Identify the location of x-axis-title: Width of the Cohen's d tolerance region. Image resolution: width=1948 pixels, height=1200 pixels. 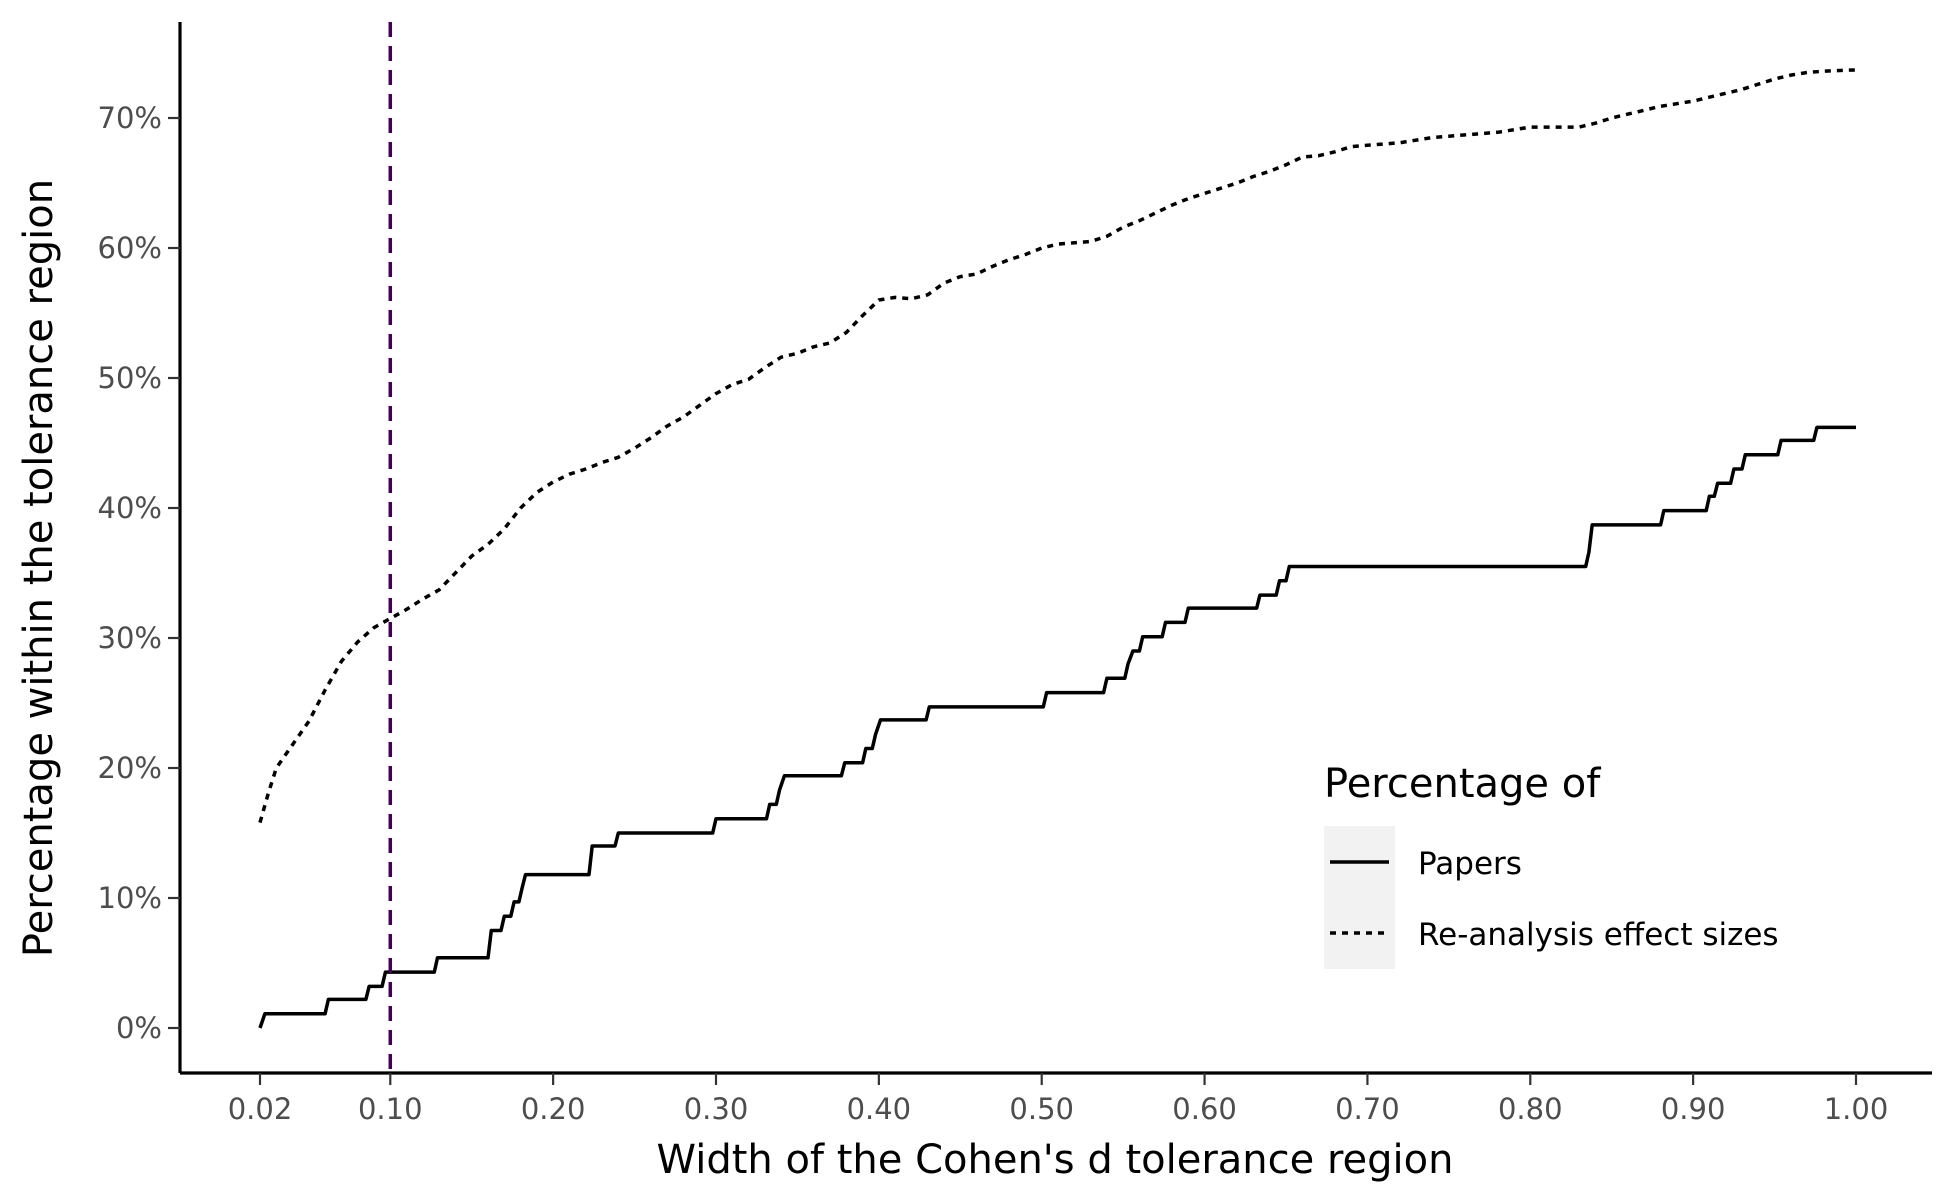
(1055, 1160).